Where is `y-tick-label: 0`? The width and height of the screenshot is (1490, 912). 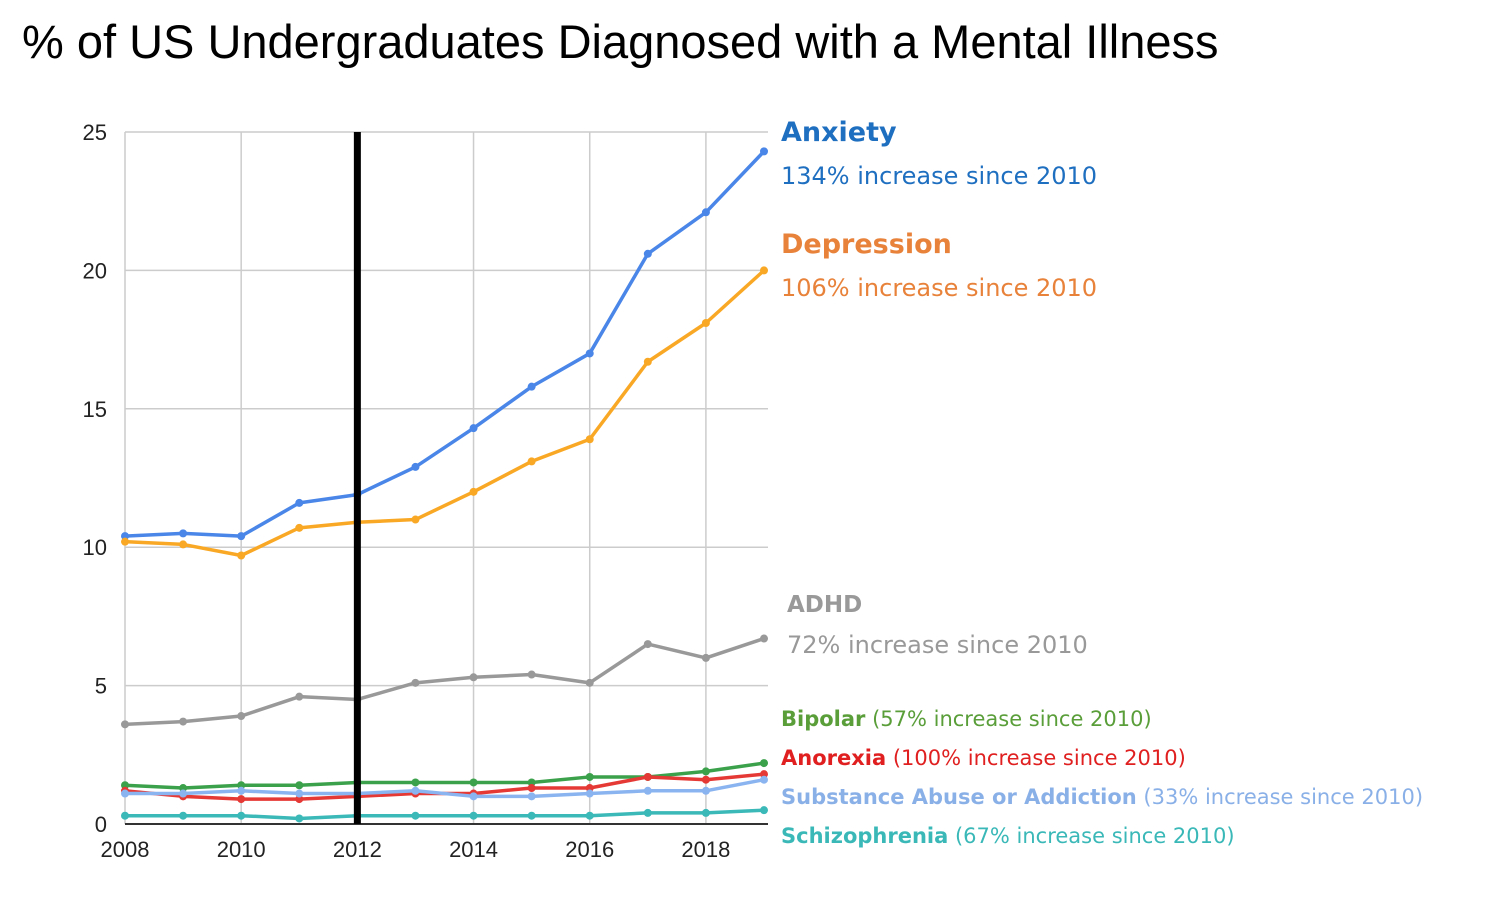
y-tick-label: 0 is located at coordinates (101, 824).